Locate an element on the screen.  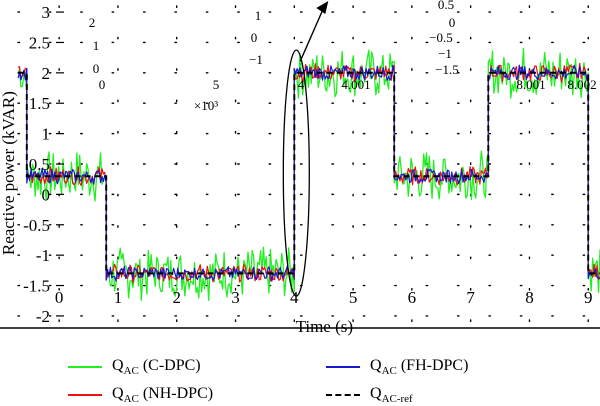
y-tick-label: 1.5 is located at coordinates (39, 103).